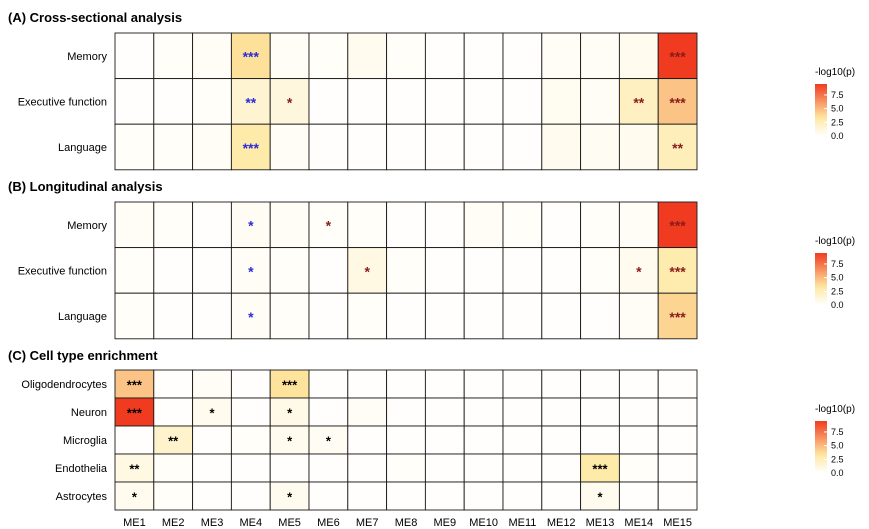  Describe the element at coordinates (561, 523) in the screenshot. I see `column-label: ME12` at that location.